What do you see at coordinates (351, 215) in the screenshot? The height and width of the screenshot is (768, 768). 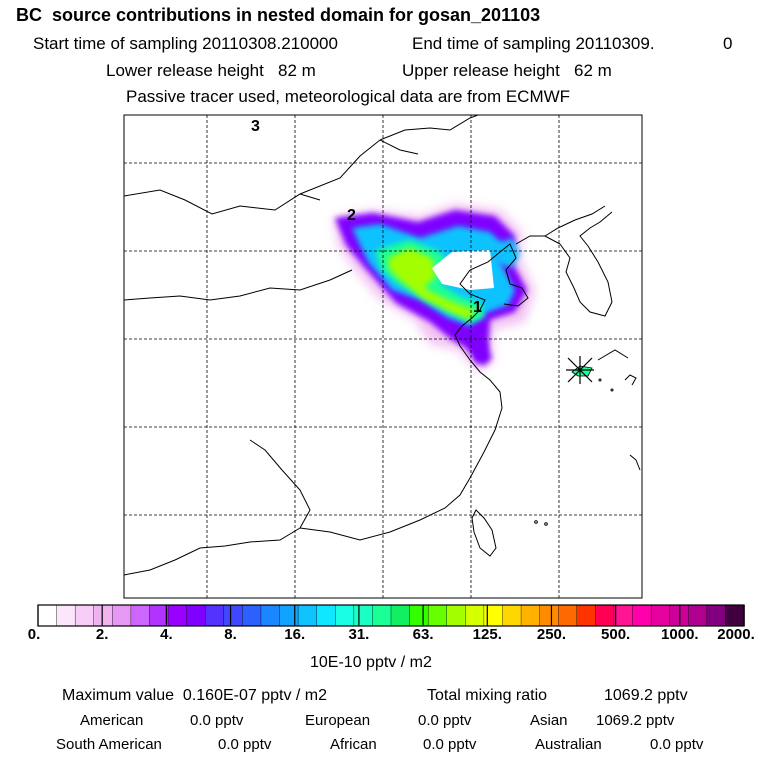 I see `region-label-2: 2` at bounding box center [351, 215].